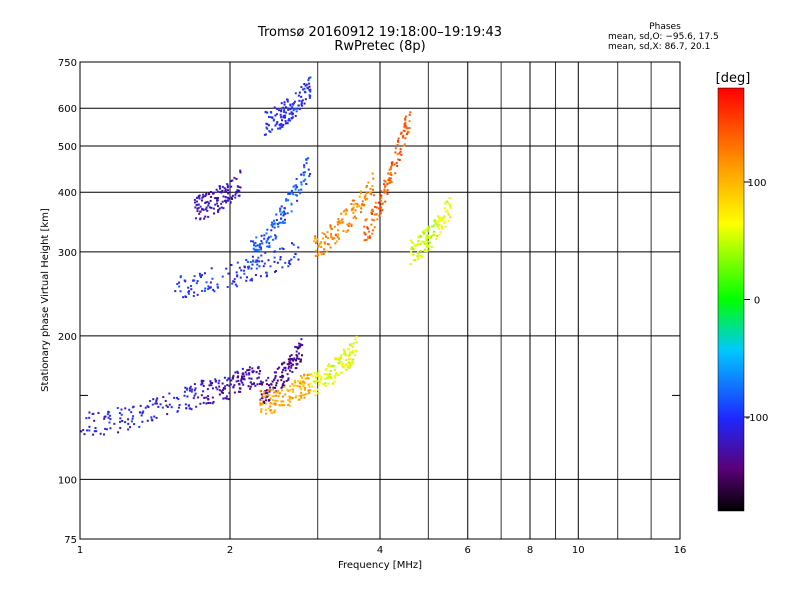 The width and height of the screenshot is (800, 600). I want to click on phases-heading: Phases, so click(665, 27).